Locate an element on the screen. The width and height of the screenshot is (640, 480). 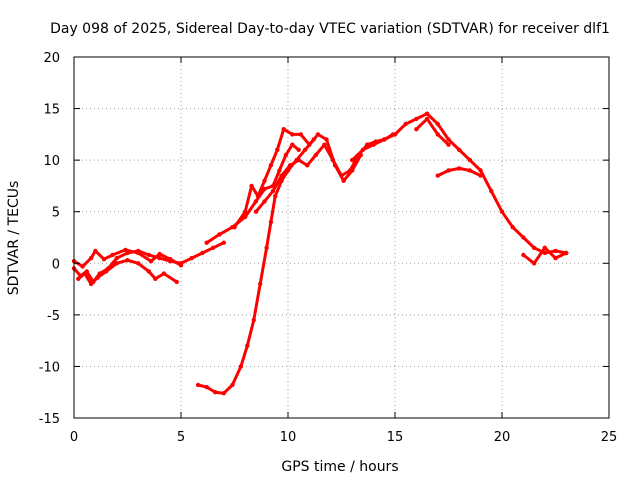
y-tick-label: 0 is located at coordinates (56, 264).